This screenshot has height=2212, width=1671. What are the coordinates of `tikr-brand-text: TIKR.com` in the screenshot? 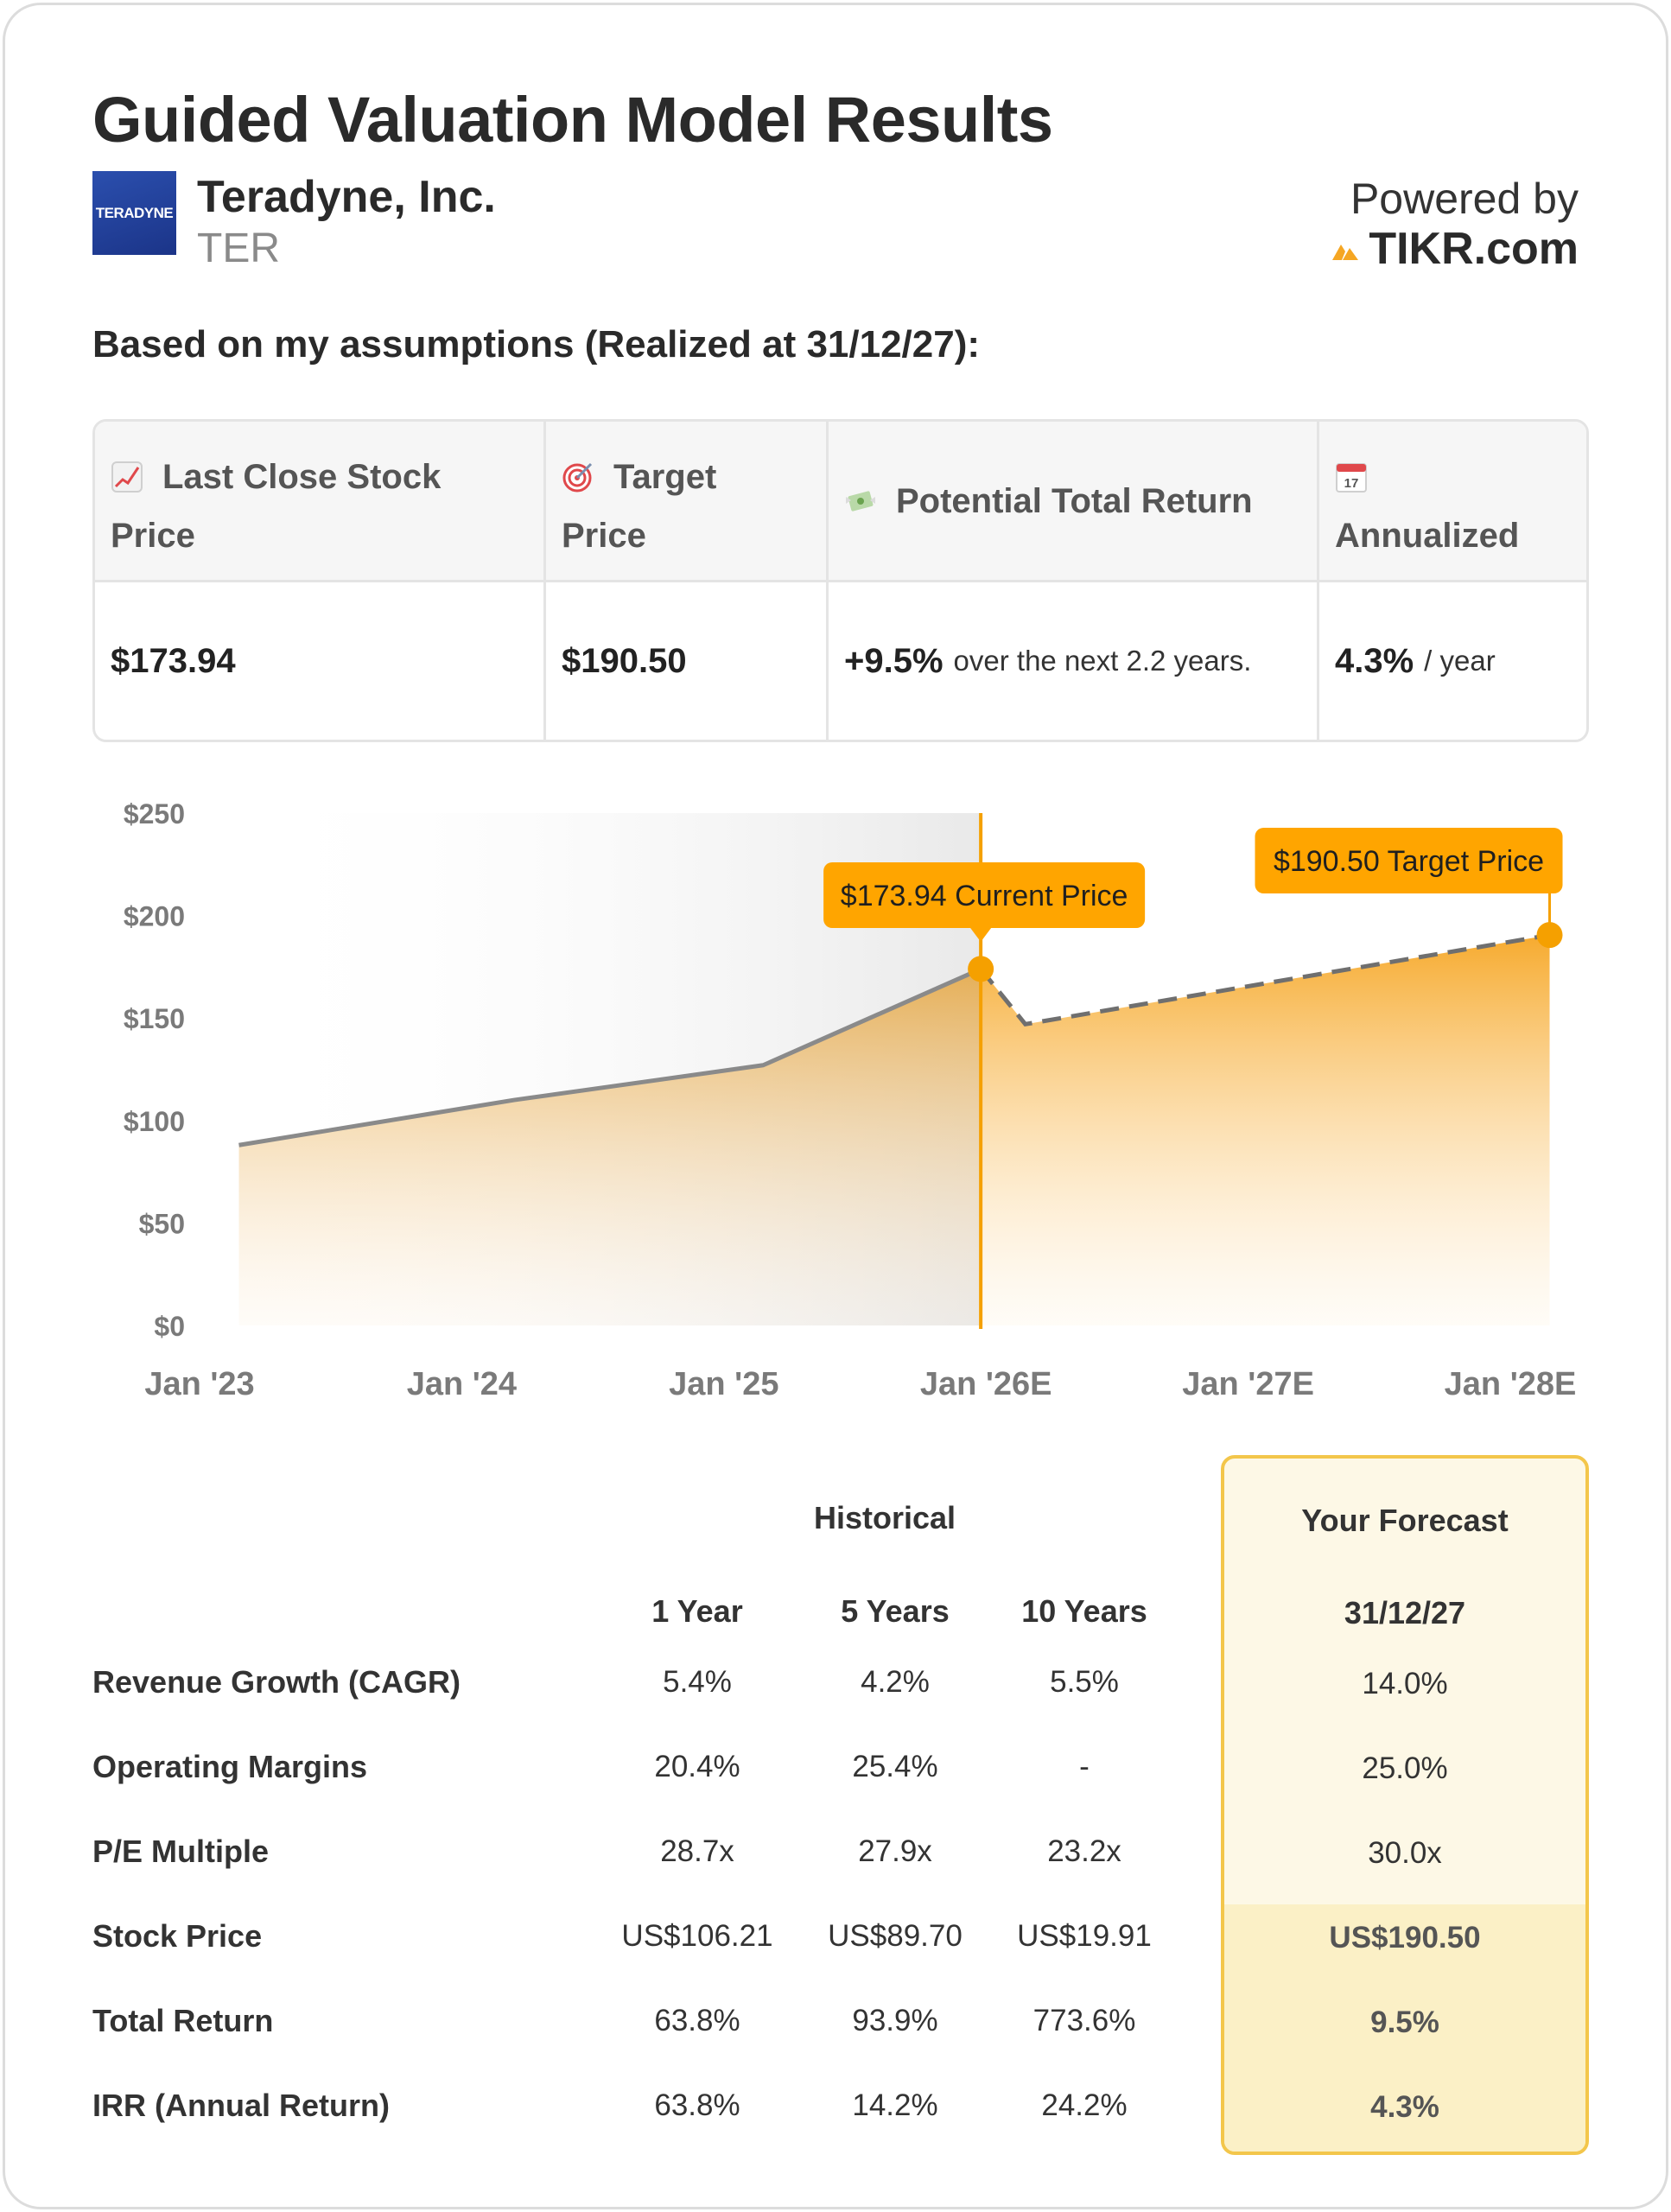 It's located at (1474, 249).